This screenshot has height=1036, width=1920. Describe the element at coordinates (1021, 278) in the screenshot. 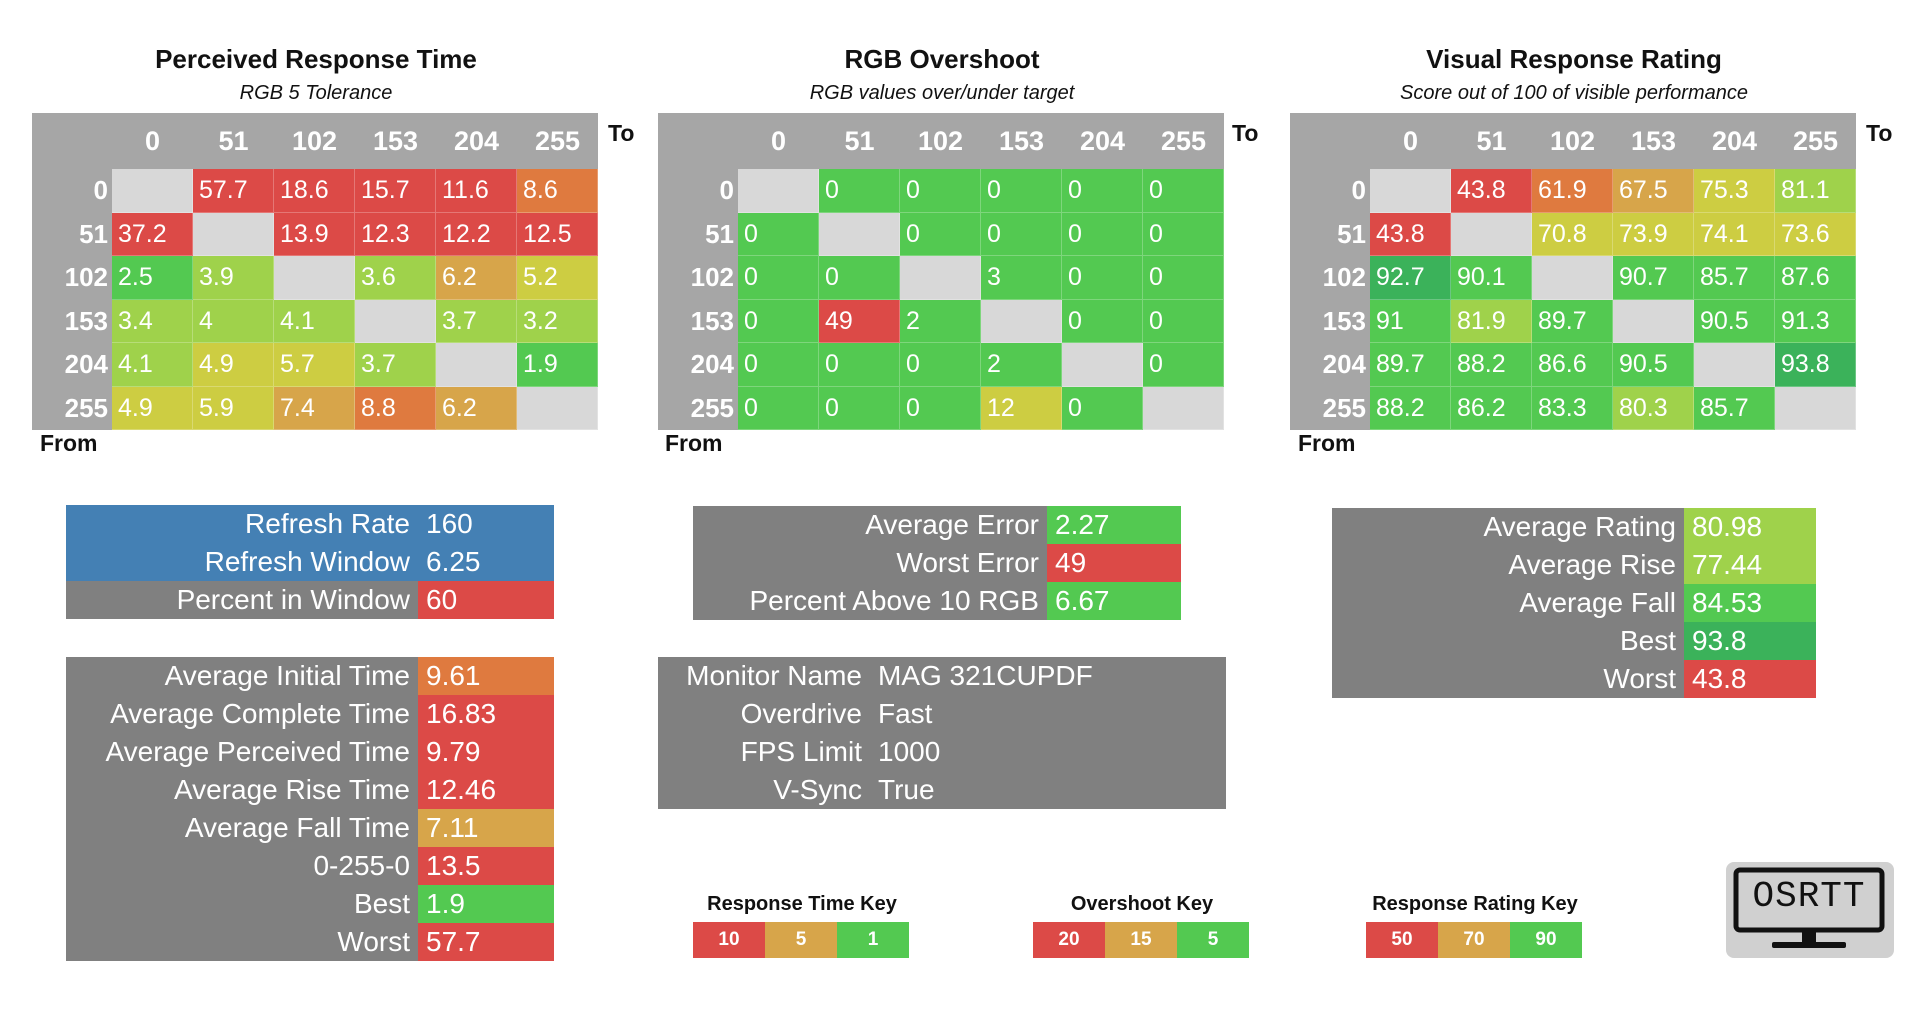

I see `heatmap-cell: 3` at that location.